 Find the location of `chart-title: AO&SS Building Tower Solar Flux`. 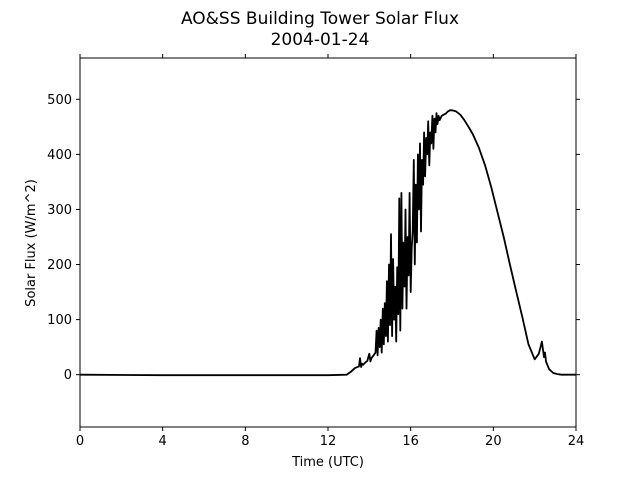

chart-title: AO&SS Building Tower Solar Flux is located at coordinates (320, 19).